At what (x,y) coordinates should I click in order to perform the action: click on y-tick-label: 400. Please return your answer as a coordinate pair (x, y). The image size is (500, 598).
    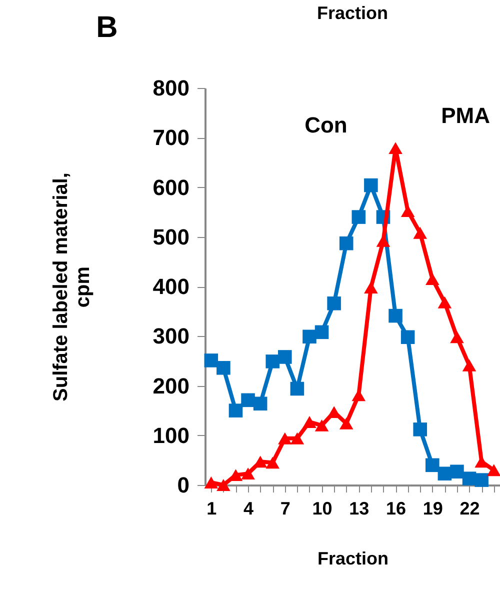
    Looking at the image, I should click on (171, 286).